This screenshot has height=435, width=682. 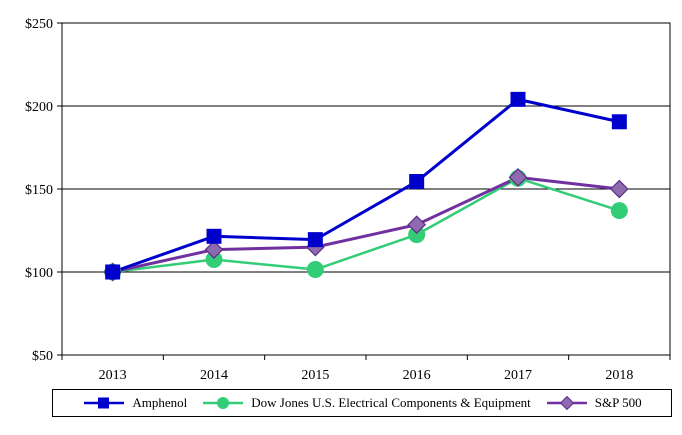 I want to click on data-point-amphenol-2014, so click(x=214, y=236).